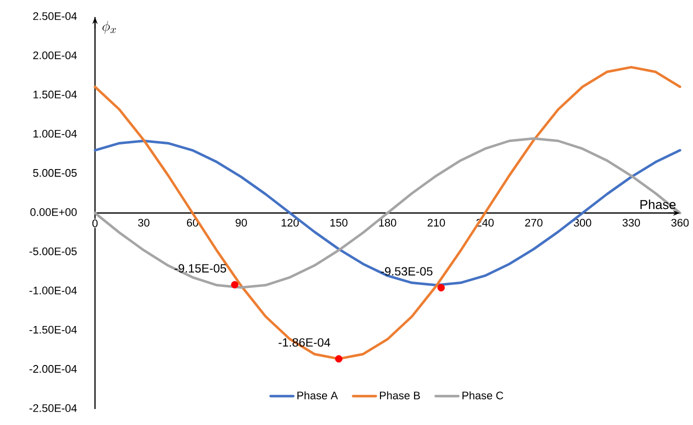  Describe the element at coordinates (680, 222) in the screenshot. I see `x-tick-label: 360` at that location.